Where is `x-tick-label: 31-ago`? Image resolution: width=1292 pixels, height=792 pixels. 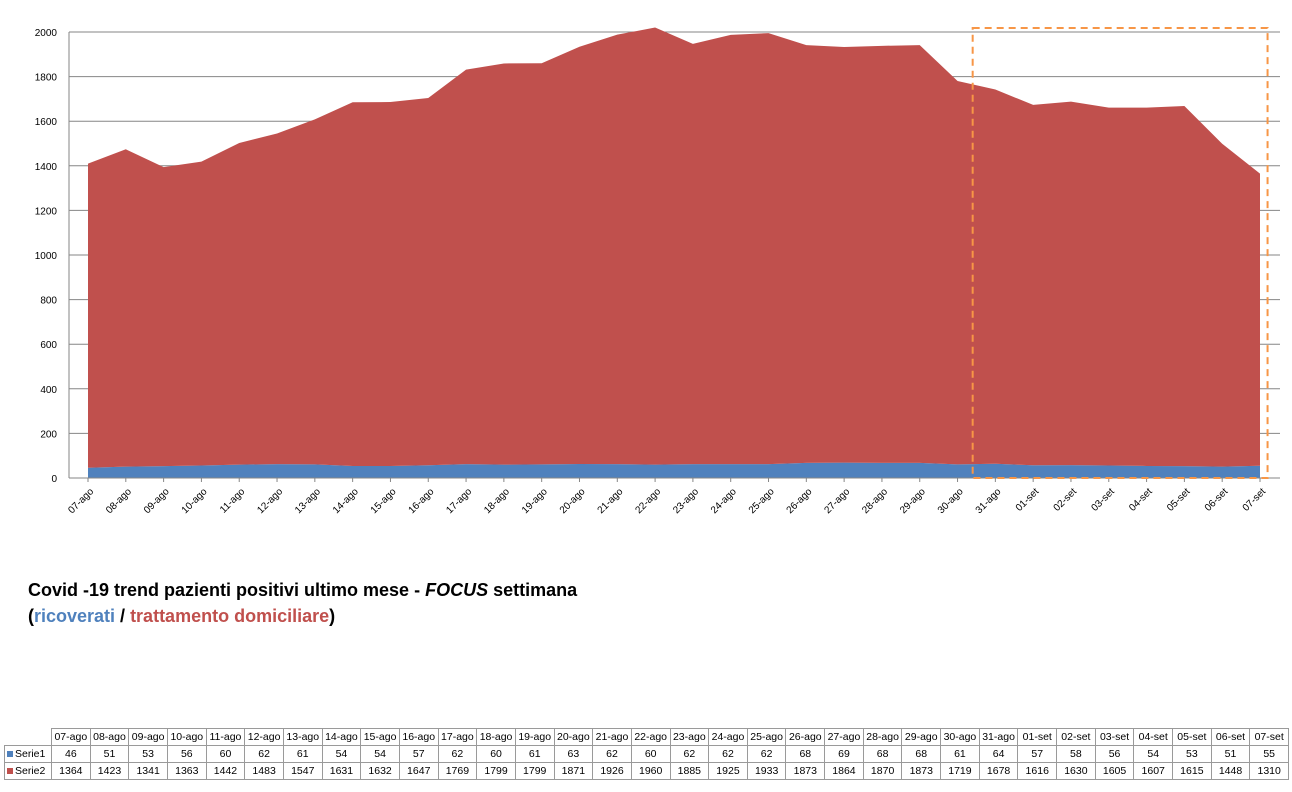
x-tick-label: 31-ago is located at coordinates (989, 501).